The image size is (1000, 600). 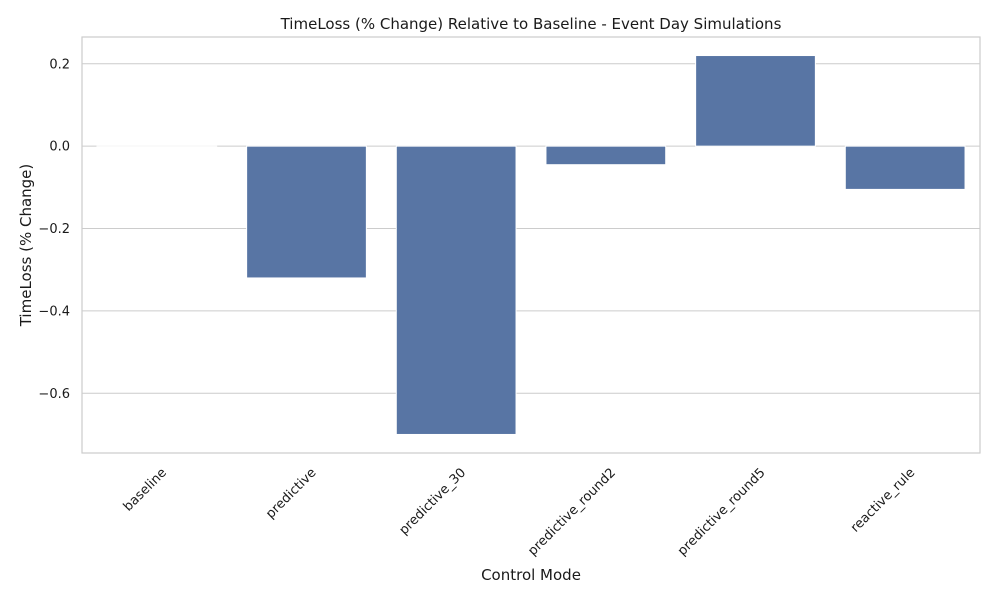 What do you see at coordinates (54, 394) in the screenshot?
I see `y-tick-label: −0.6` at bounding box center [54, 394].